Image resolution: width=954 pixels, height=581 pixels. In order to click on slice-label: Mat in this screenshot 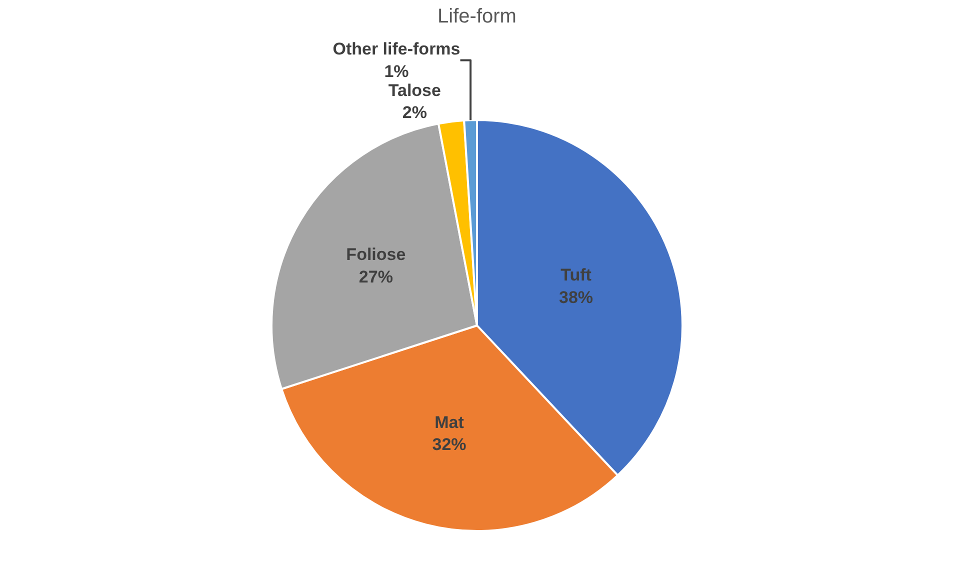, I will do `click(449, 422)`.